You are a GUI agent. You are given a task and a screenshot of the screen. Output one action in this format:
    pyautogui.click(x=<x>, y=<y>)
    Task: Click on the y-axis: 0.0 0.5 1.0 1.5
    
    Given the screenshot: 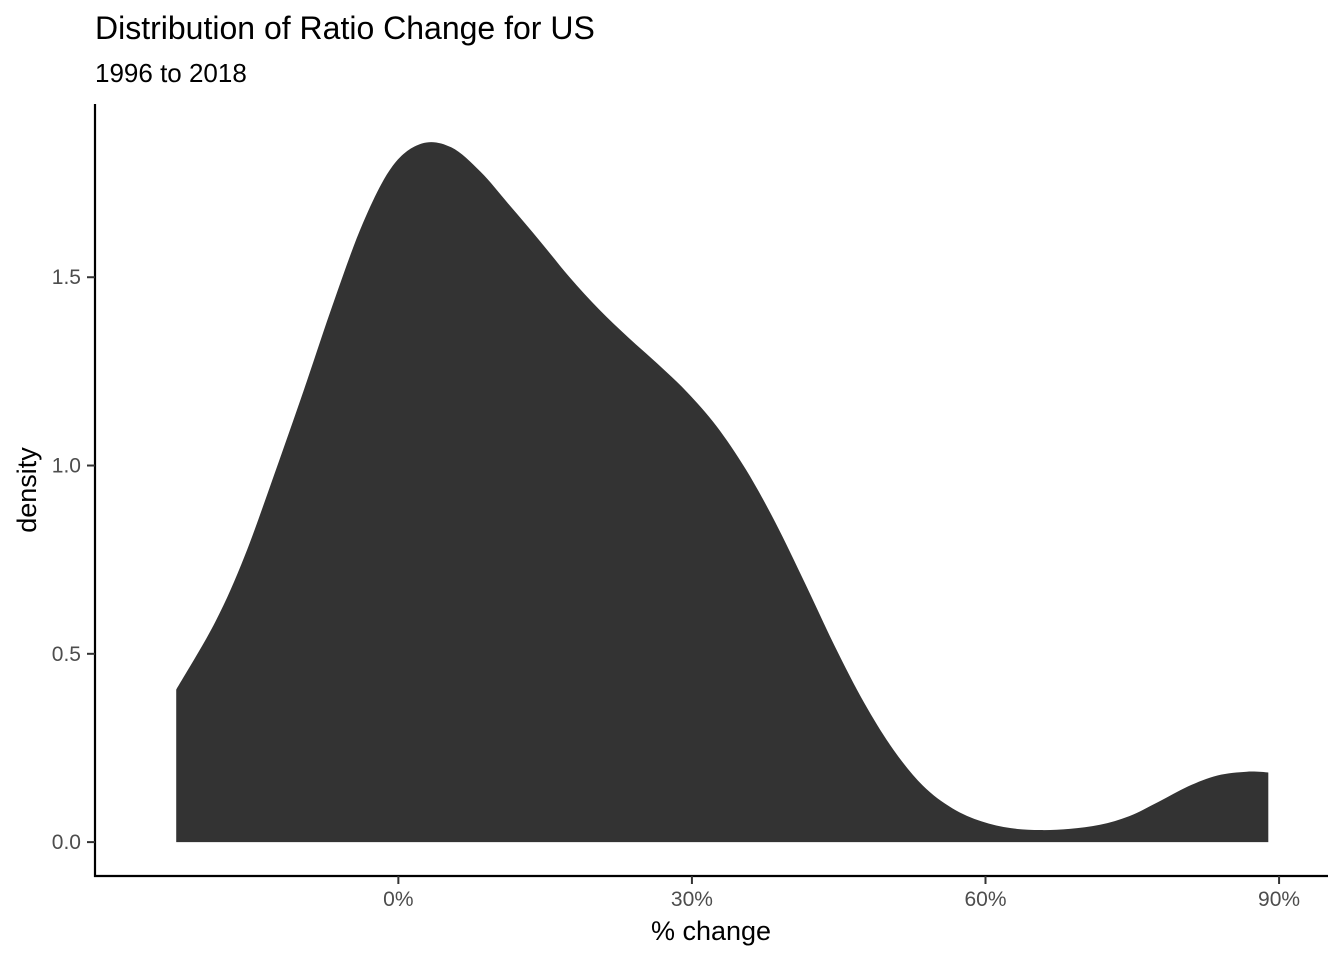 What is the action you would take?
    pyautogui.click(x=74, y=490)
    